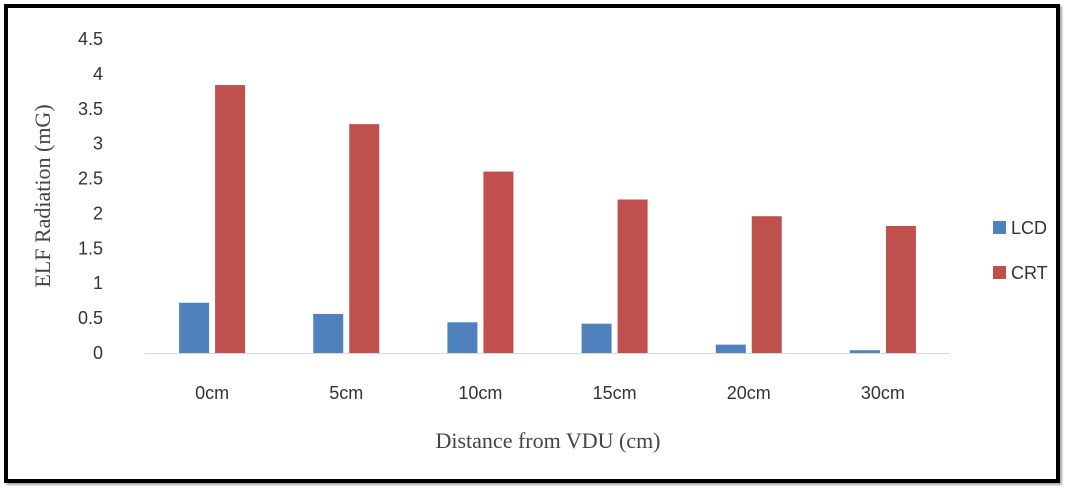 The width and height of the screenshot is (1068, 487). What do you see at coordinates (766, 284) in the screenshot?
I see `bar-crt-20cm` at bounding box center [766, 284].